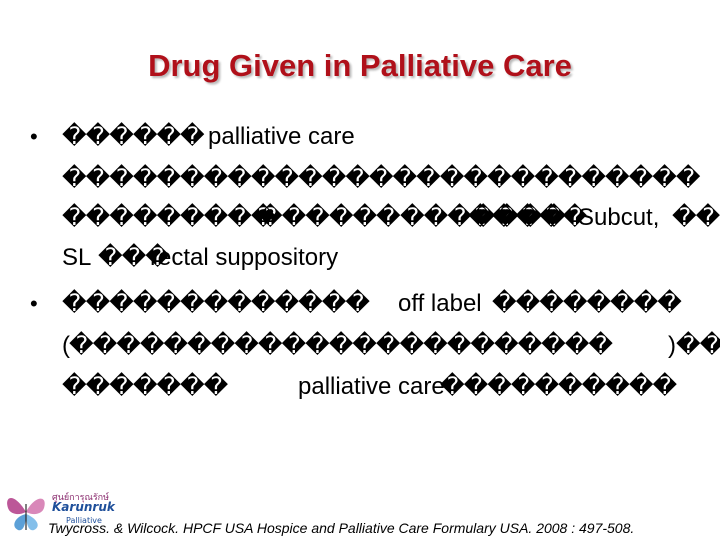 This screenshot has width=720, height=541. I want to click on text-line-7: ������� palliative care ����������, so click(360, 387).